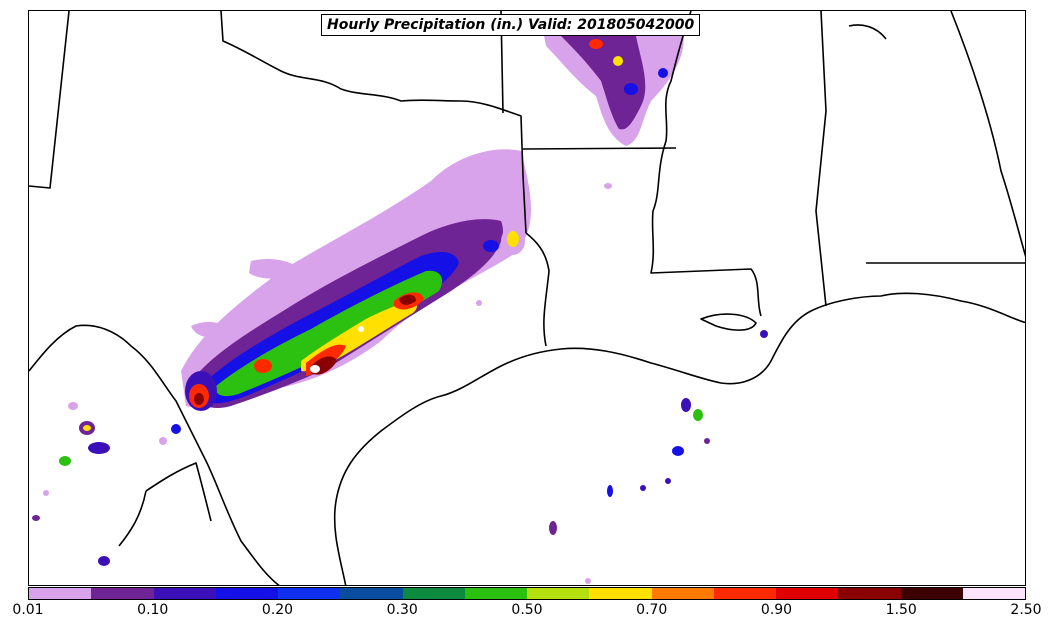 The height and width of the screenshot is (633, 1054). What do you see at coordinates (527, 610) in the screenshot?
I see `colorbar-tick-label: 0.50` at bounding box center [527, 610].